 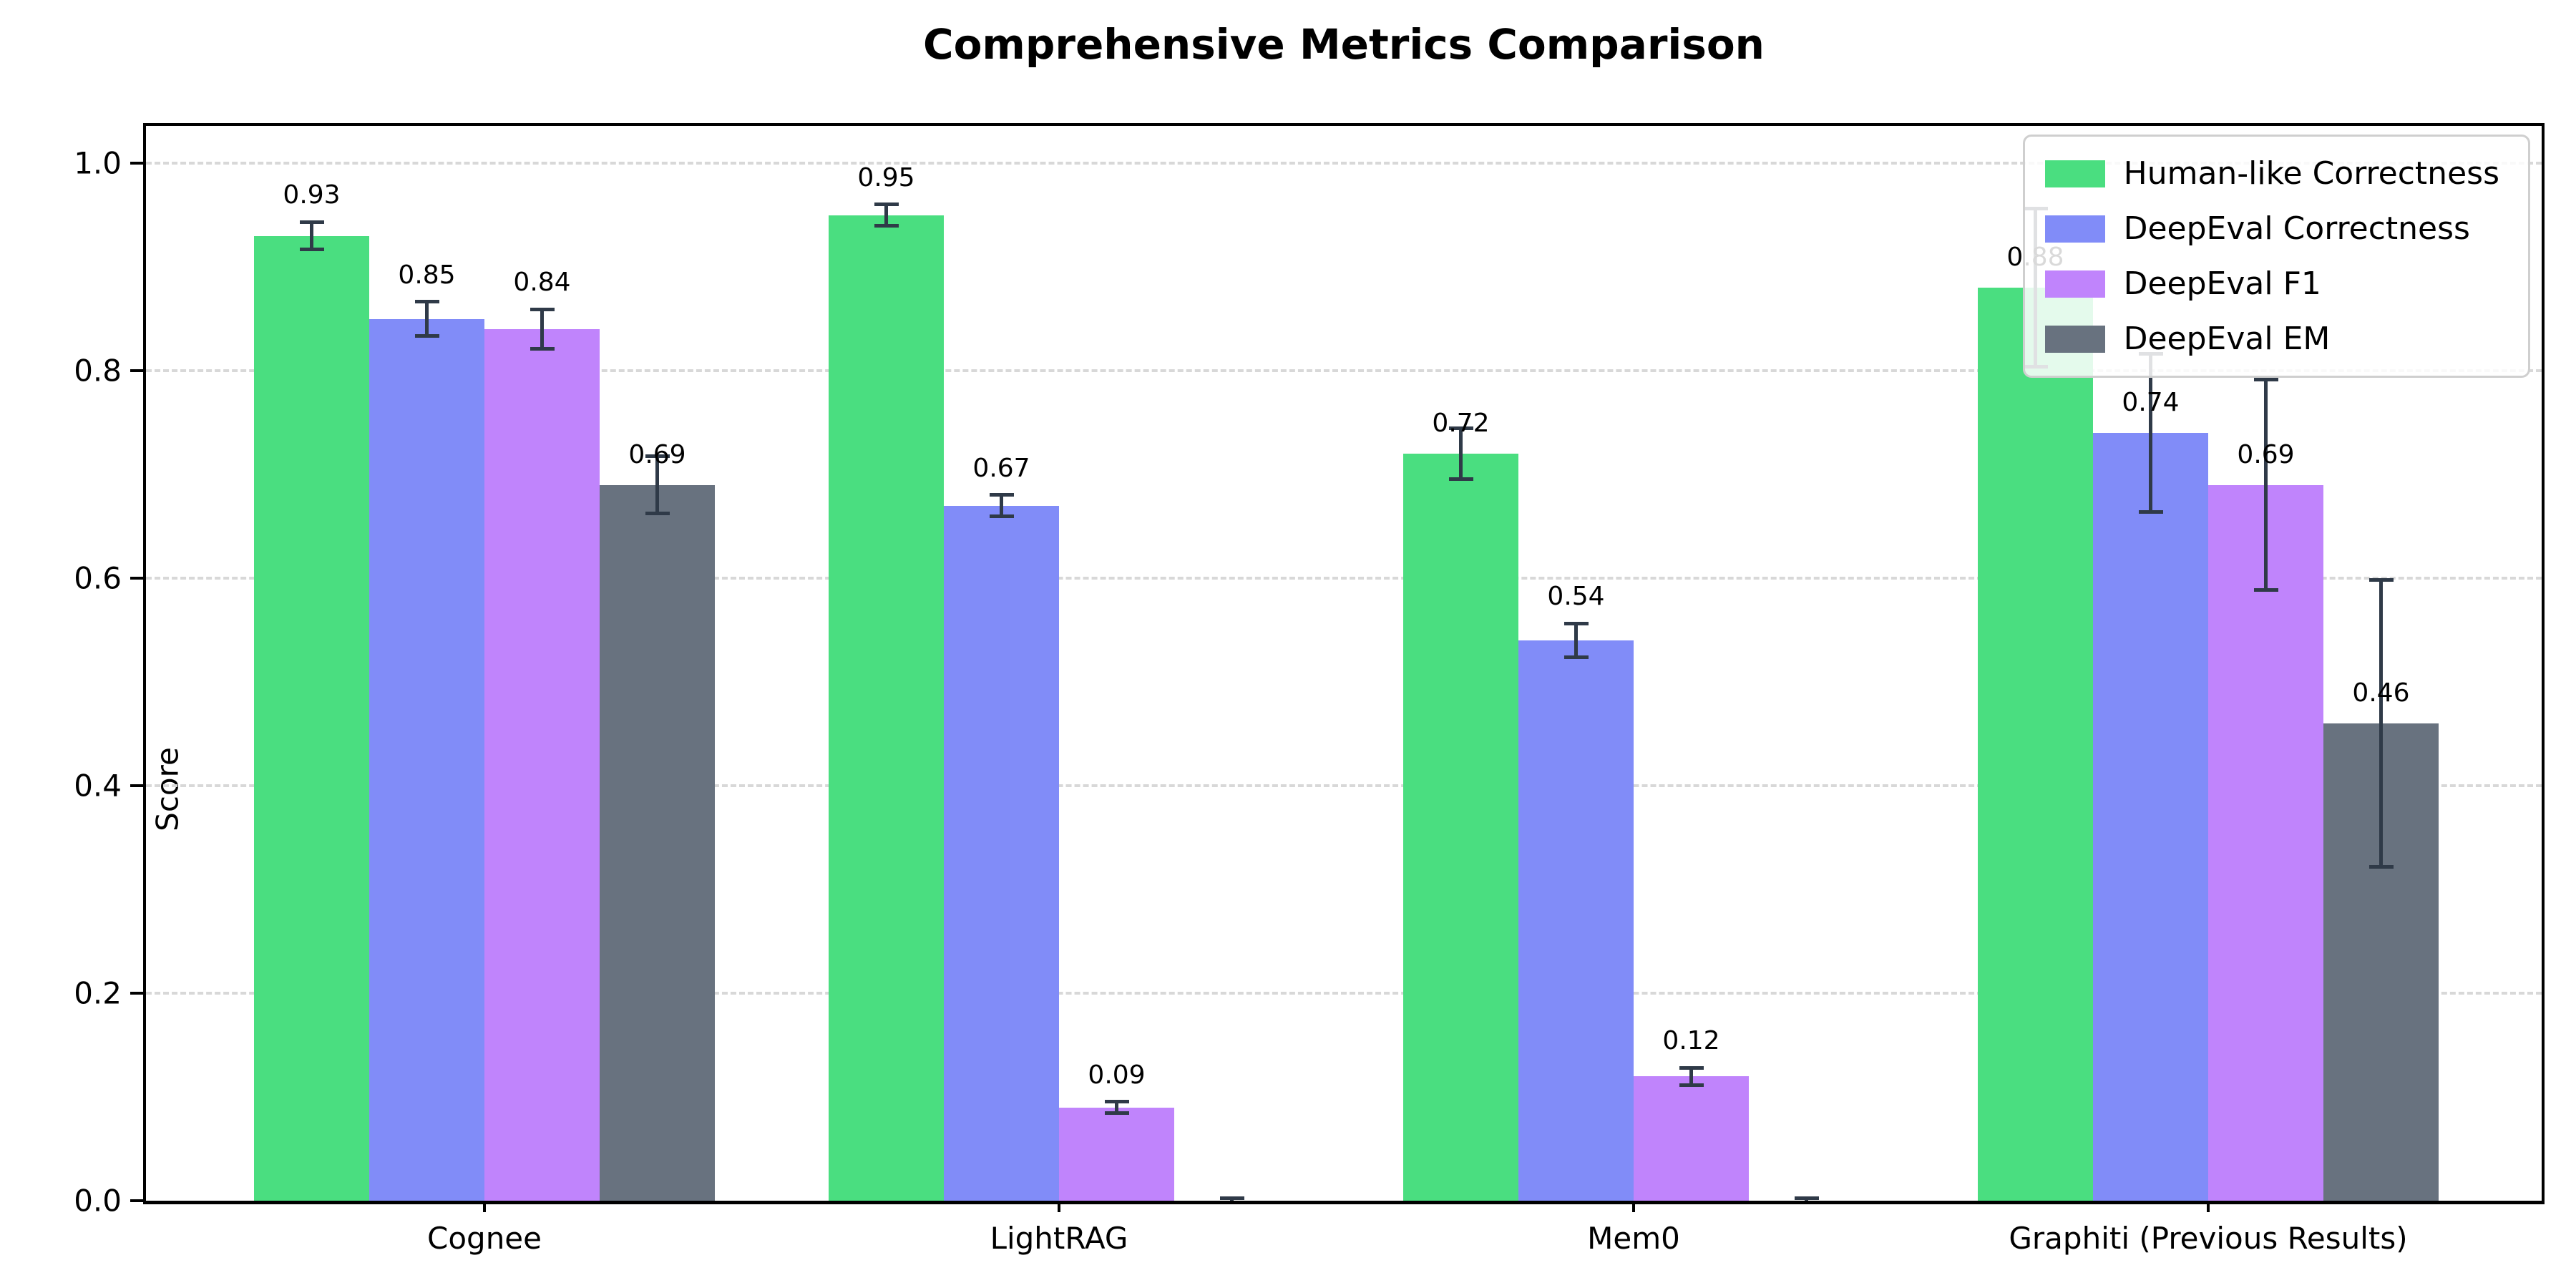 I want to click on error-bar-deepeval-f1-cognee, so click(x=542, y=329).